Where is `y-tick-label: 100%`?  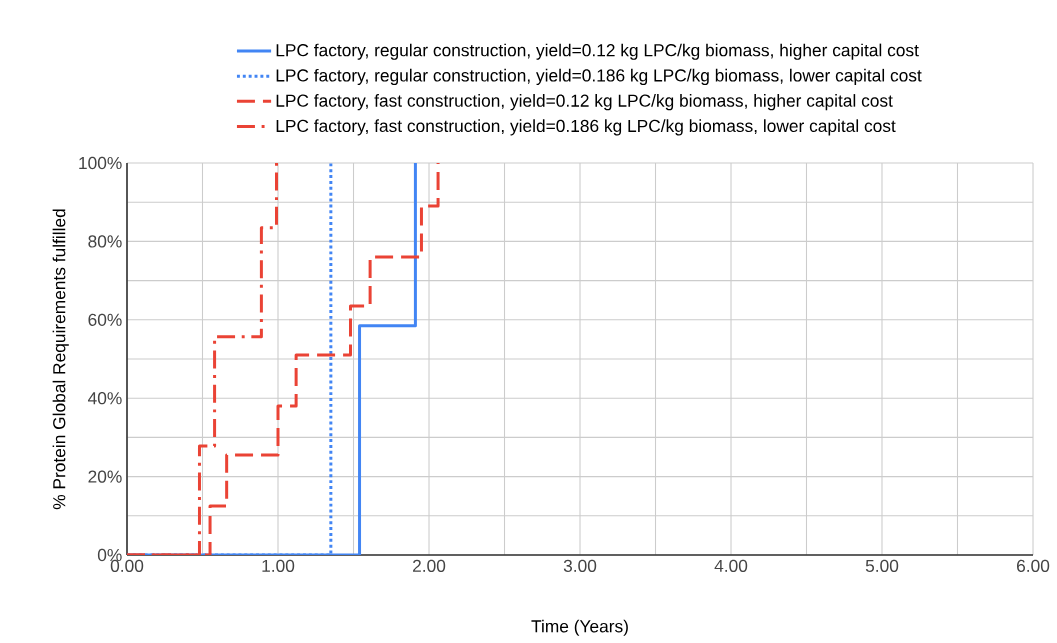
y-tick-label: 100% is located at coordinates (100, 163).